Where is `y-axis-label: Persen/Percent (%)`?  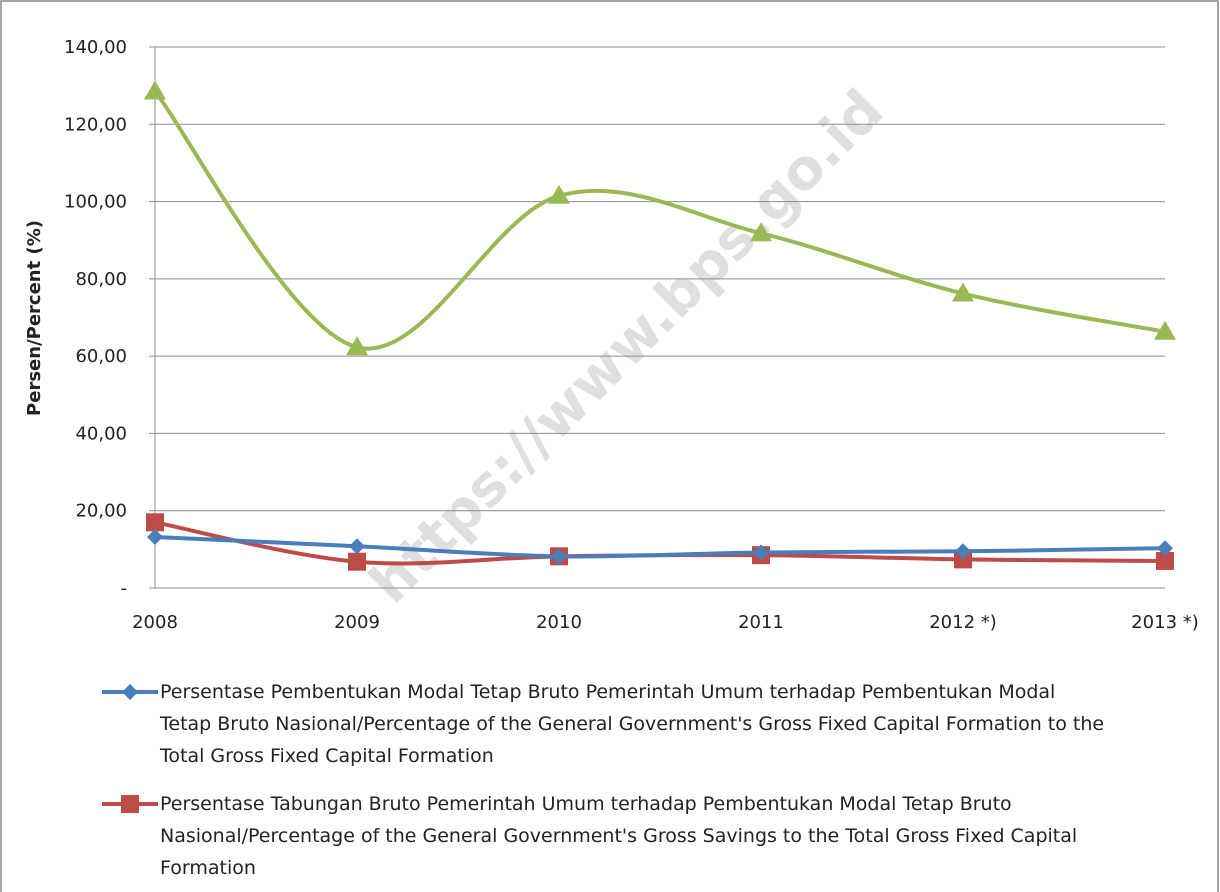 y-axis-label: Persen/Percent (%) is located at coordinates (34, 318).